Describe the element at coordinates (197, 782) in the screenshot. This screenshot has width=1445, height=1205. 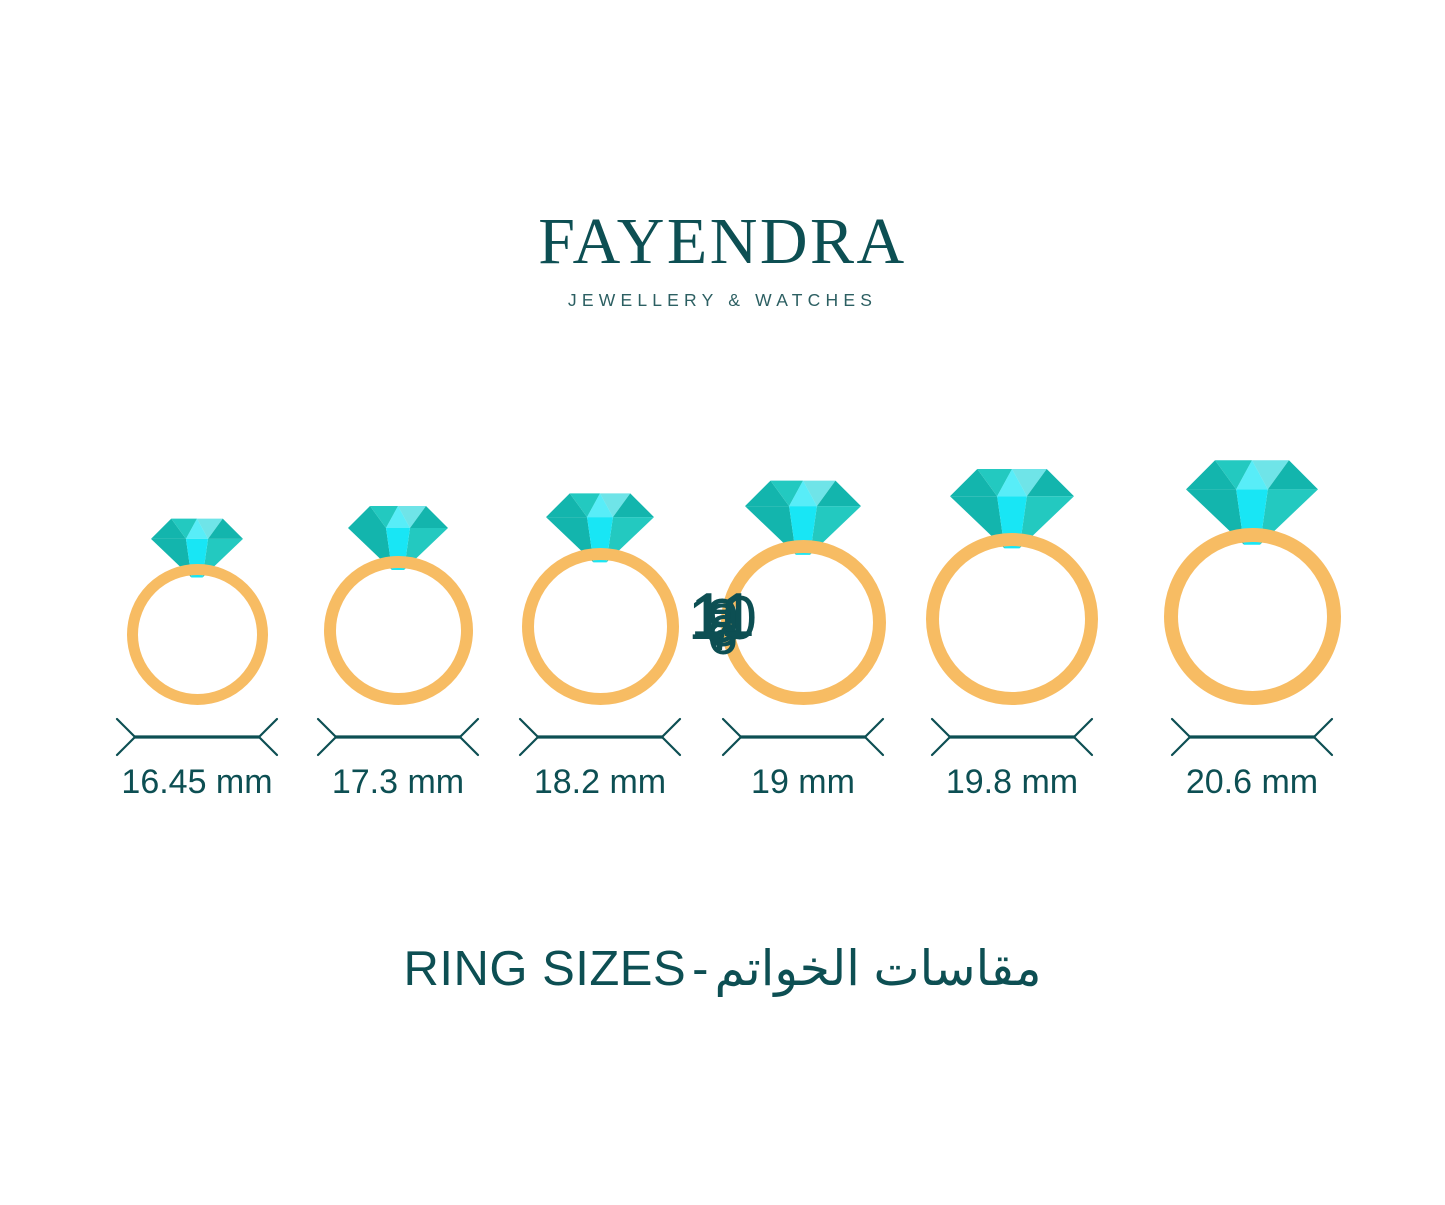
I see `ring-diameter-label: 16.45 mm` at that location.